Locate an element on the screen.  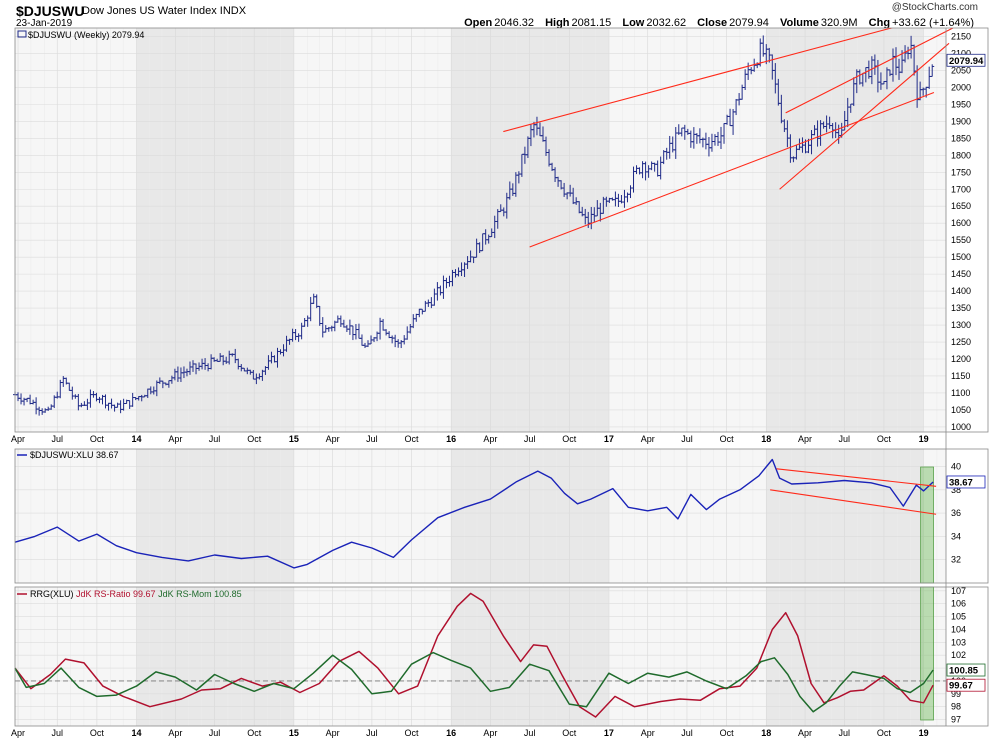
price-y-tick-label: 1100 is located at coordinates (960, 393).